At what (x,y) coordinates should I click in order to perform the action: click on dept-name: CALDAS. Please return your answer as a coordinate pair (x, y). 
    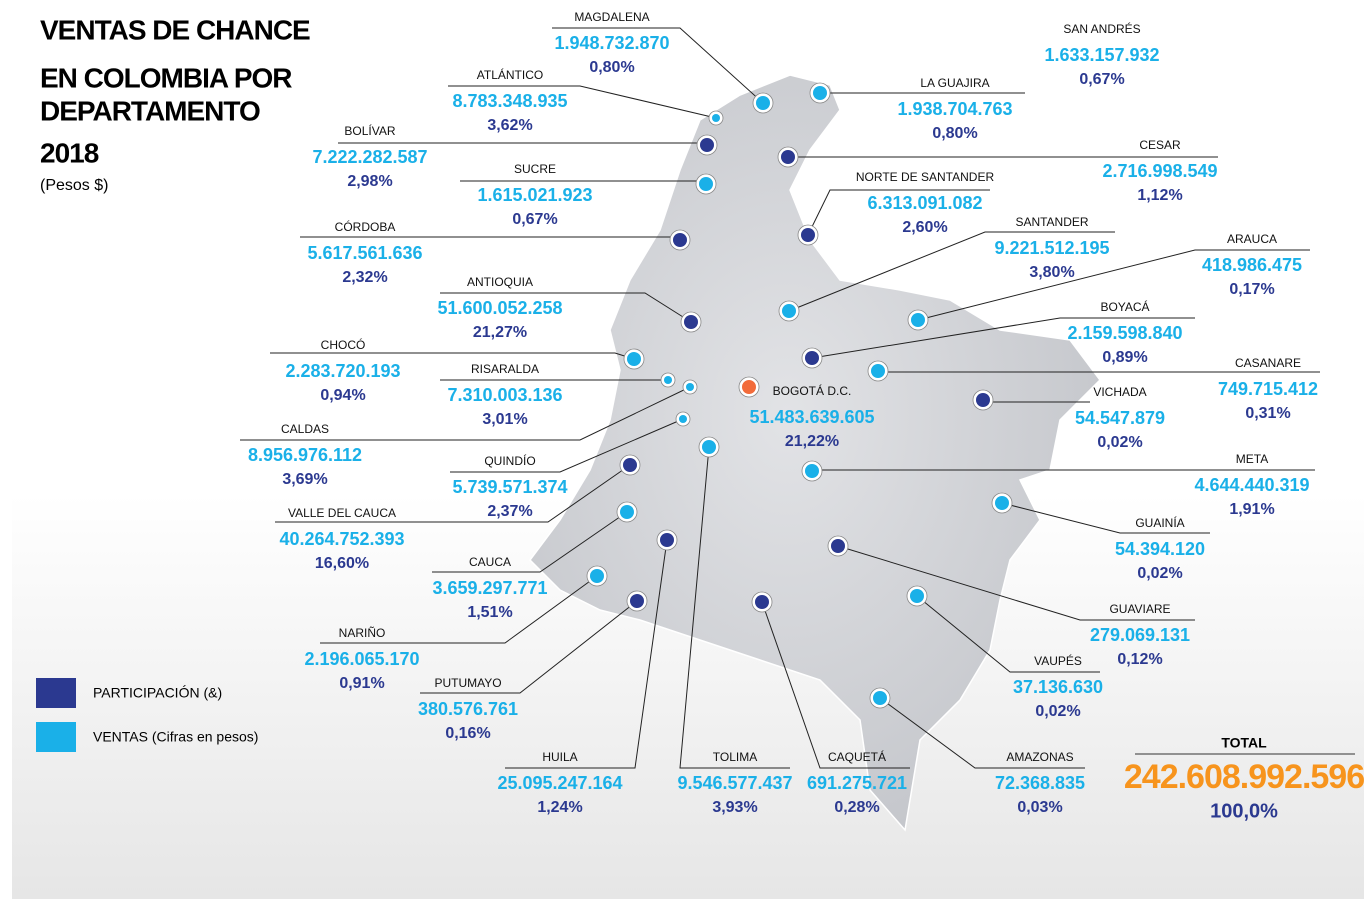
    Looking at the image, I should click on (305, 429).